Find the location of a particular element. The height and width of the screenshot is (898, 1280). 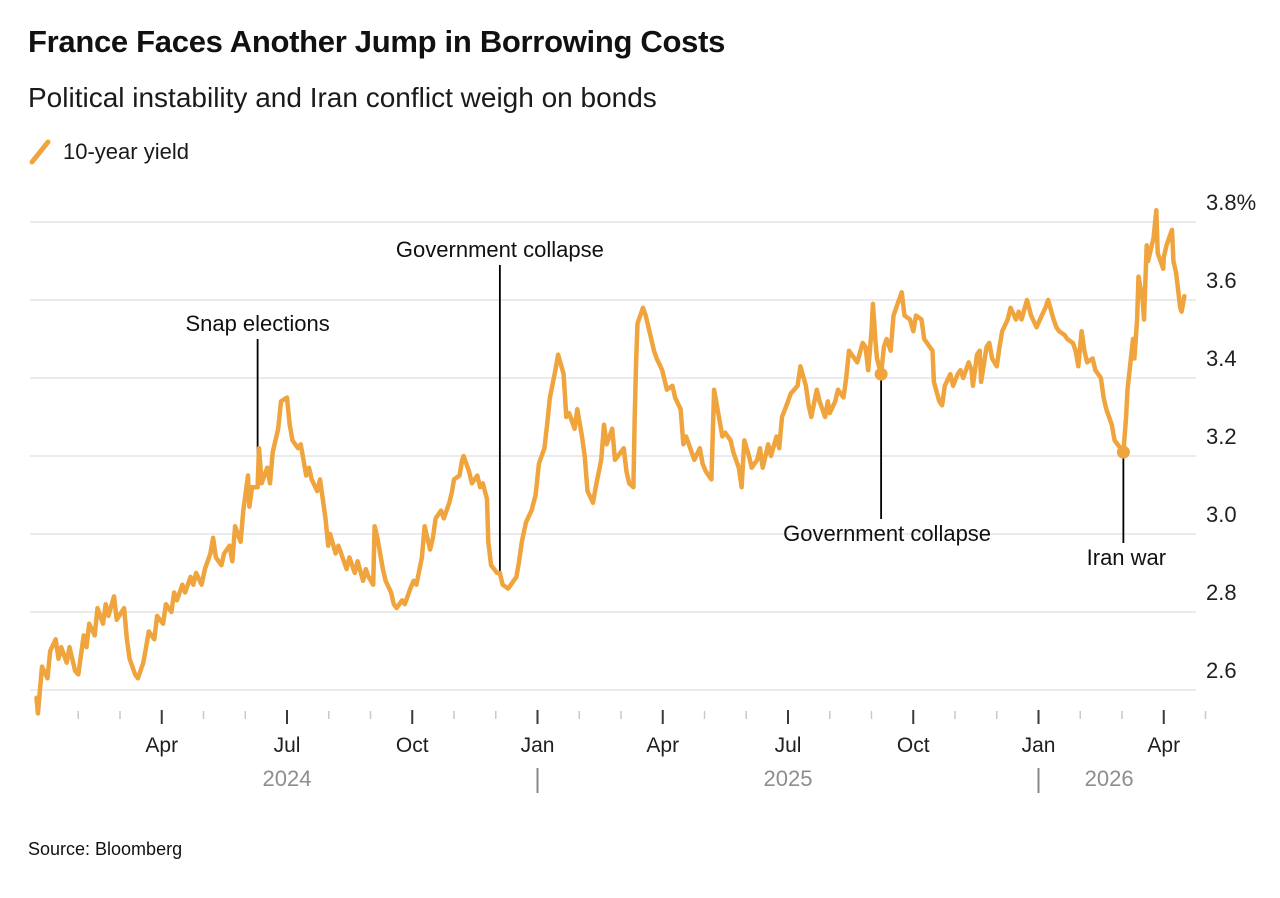

legend: 10-year yield is located at coordinates (108, 152).